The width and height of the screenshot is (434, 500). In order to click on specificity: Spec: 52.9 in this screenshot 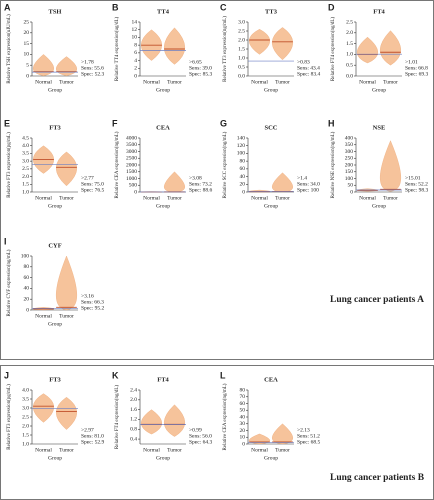, I will do `click(92, 442)`.